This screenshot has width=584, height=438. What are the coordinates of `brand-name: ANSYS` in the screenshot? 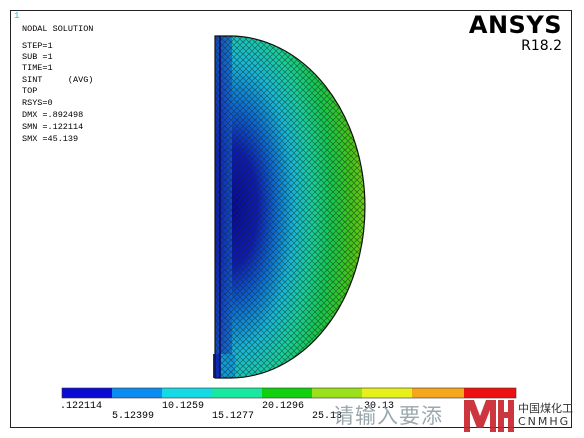 It's located at (515, 25).